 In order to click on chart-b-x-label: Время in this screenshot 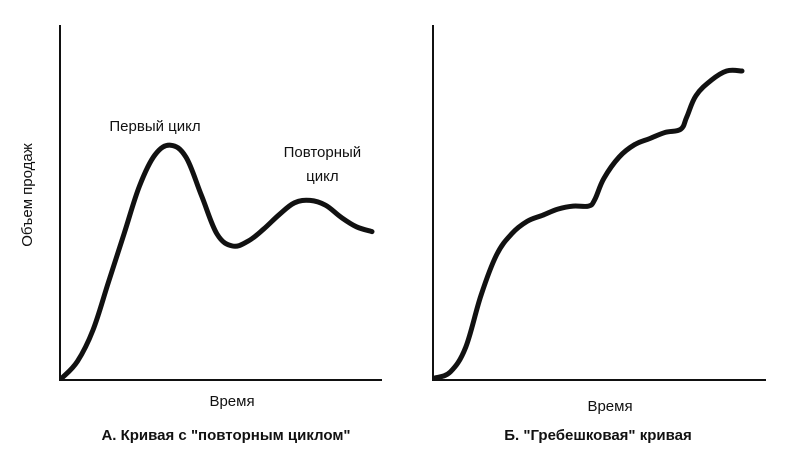, I will do `click(609, 406)`.